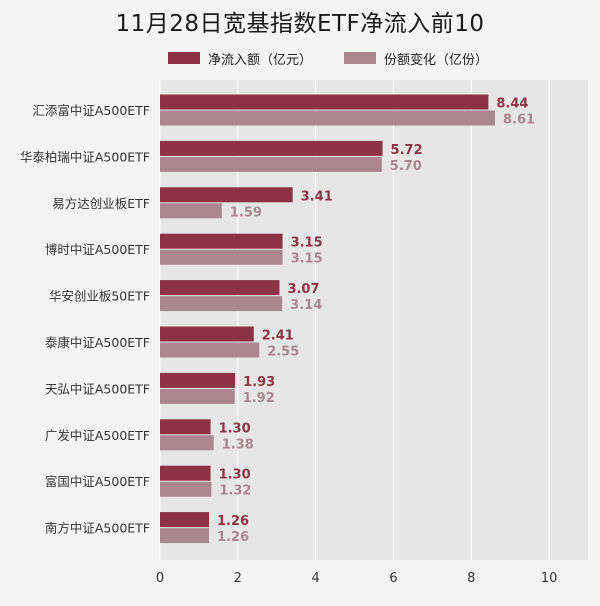  I want to click on category-label: 富国中证A500ETF, so click(97, 481).